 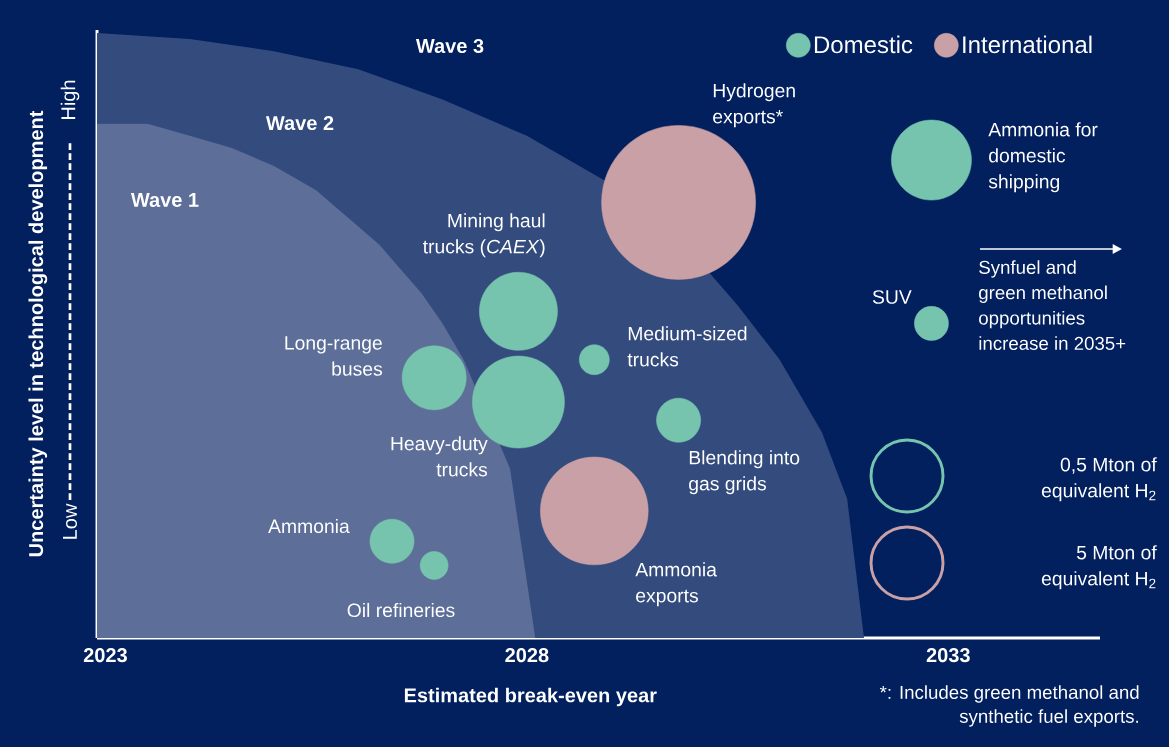 I want to click on text: Low, so click(x=70, y=521).